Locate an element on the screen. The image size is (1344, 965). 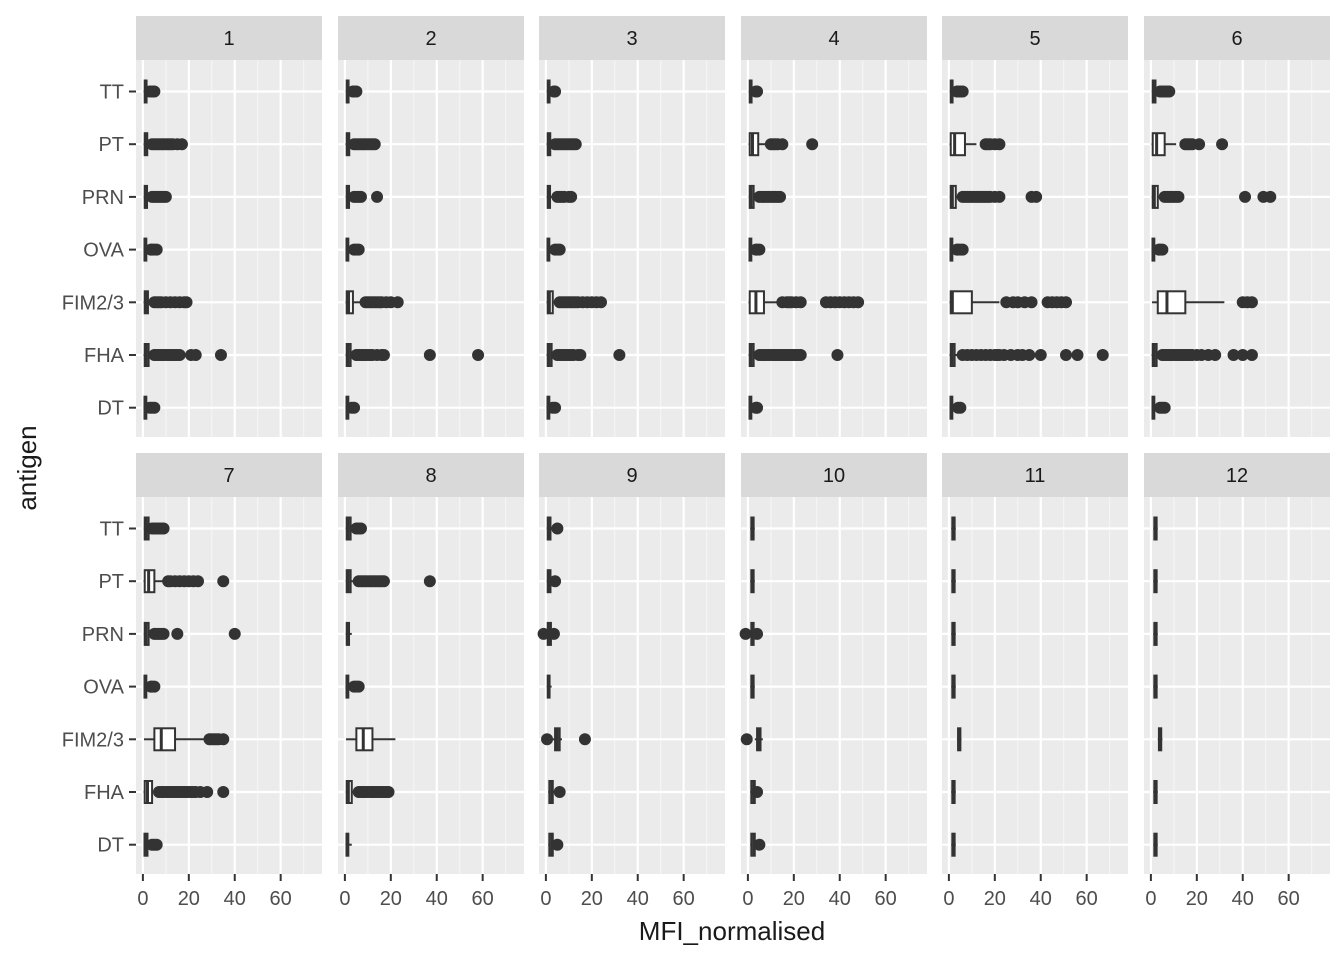
facet-panel-9: 9 0 20 40 60 is located at coordinates (631, 681).